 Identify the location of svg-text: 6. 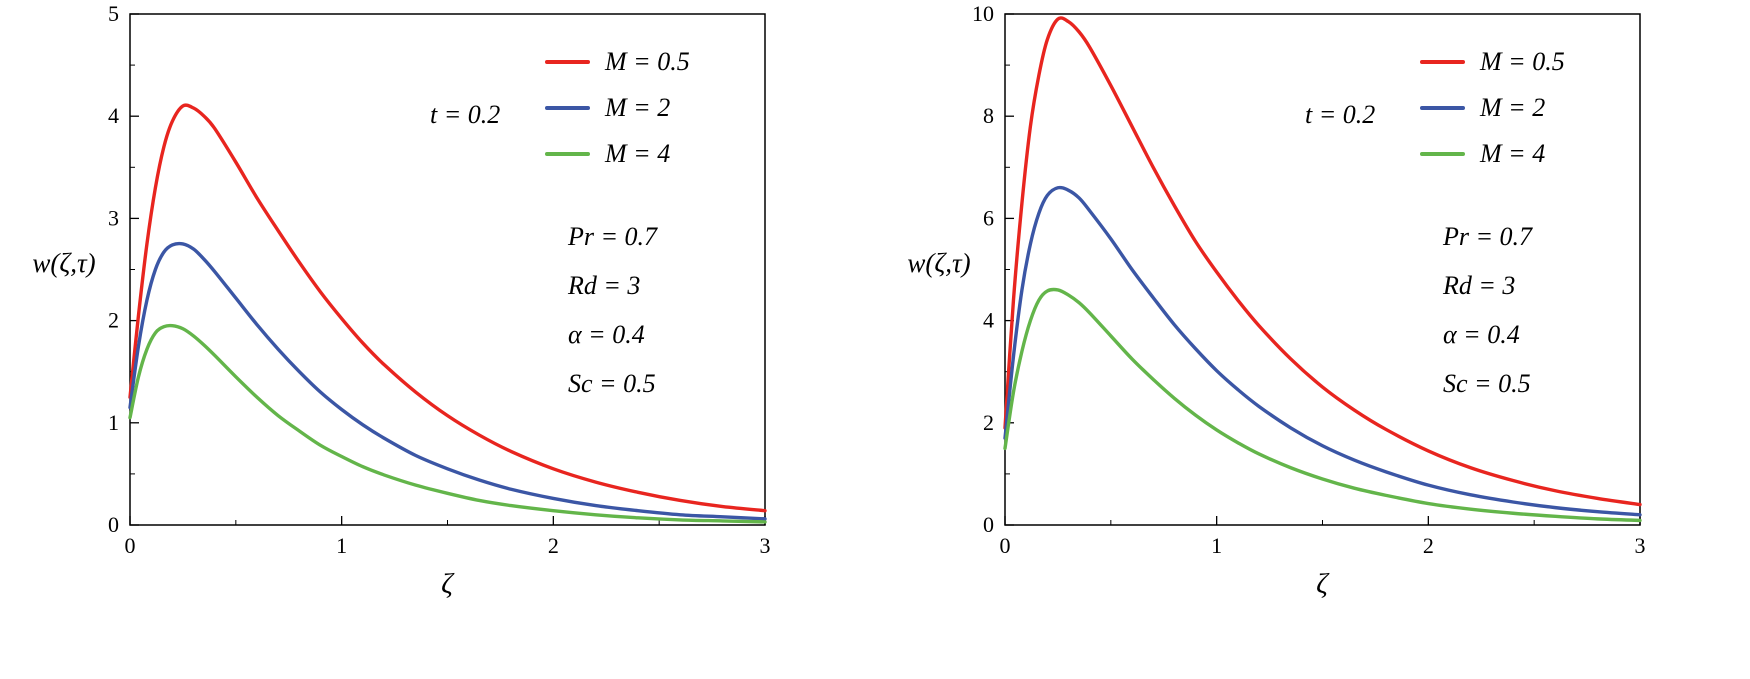
(988, 217).